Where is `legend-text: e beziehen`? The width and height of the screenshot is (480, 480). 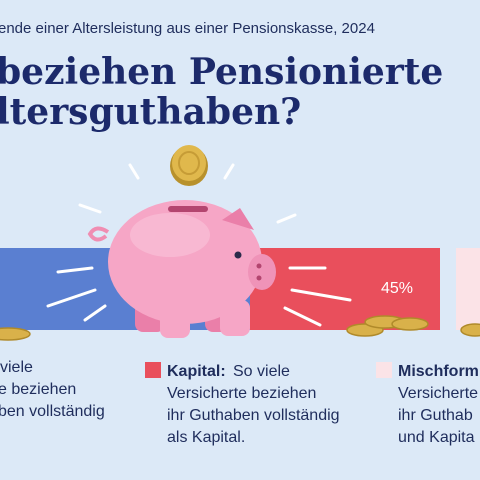
legend-text: e beziehen is located at coordinates (38, 389).